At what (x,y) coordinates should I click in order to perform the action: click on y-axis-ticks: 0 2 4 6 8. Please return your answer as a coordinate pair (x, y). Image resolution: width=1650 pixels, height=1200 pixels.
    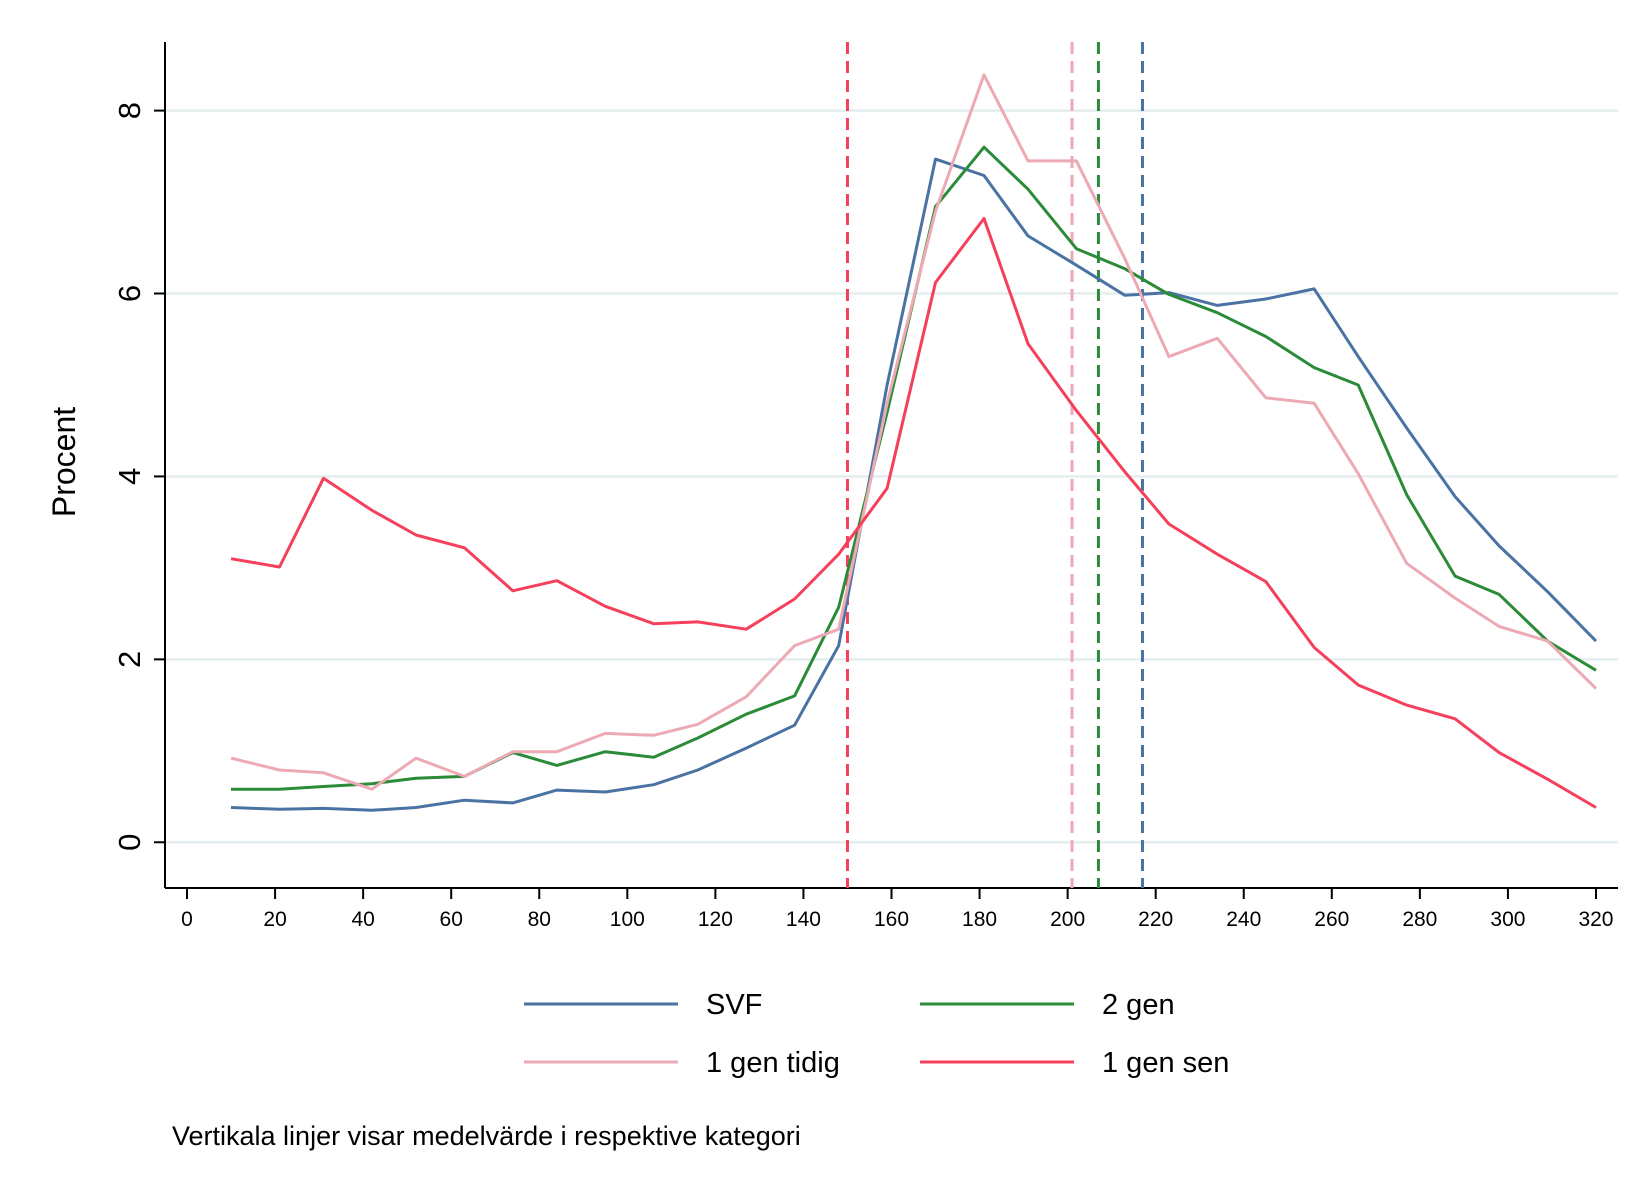
    Looking at the image, I should click on (138, 476).